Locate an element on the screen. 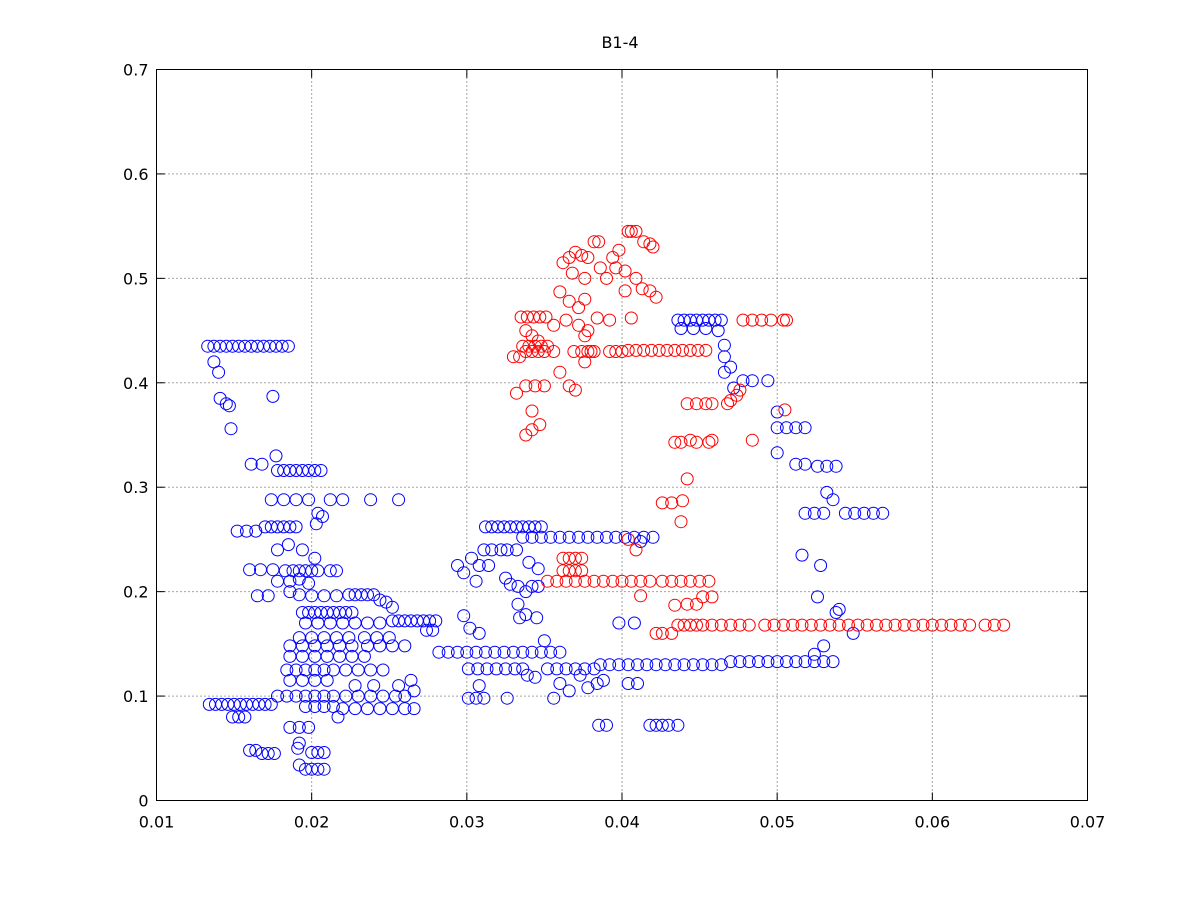  x-tick-label: 0.06 is located at coordinates (933, 822).